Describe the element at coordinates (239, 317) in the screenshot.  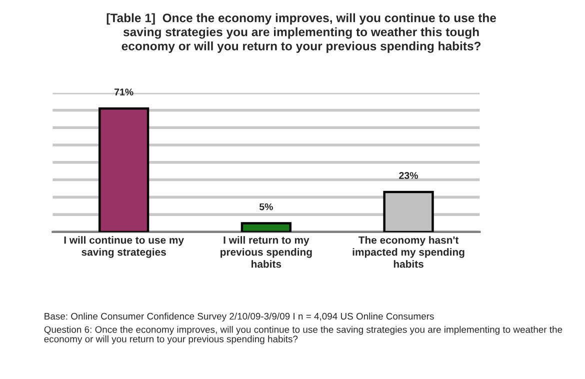
I see `text: Base: Online Consumer Confidence Survey 2/10/09-3/9/09 I n = 4,094 US Online Consumers` at that location.